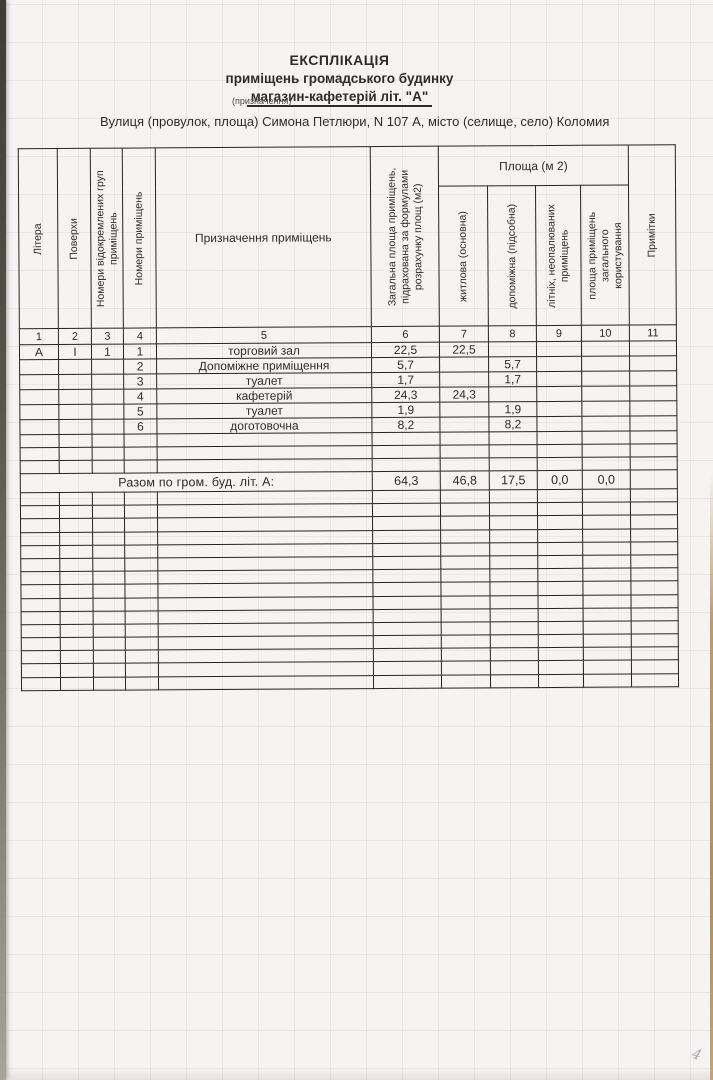  What do you see at coordinates (75, 336) in the screenshot?
I see `cell: 2` at bounding box center [75, 336].